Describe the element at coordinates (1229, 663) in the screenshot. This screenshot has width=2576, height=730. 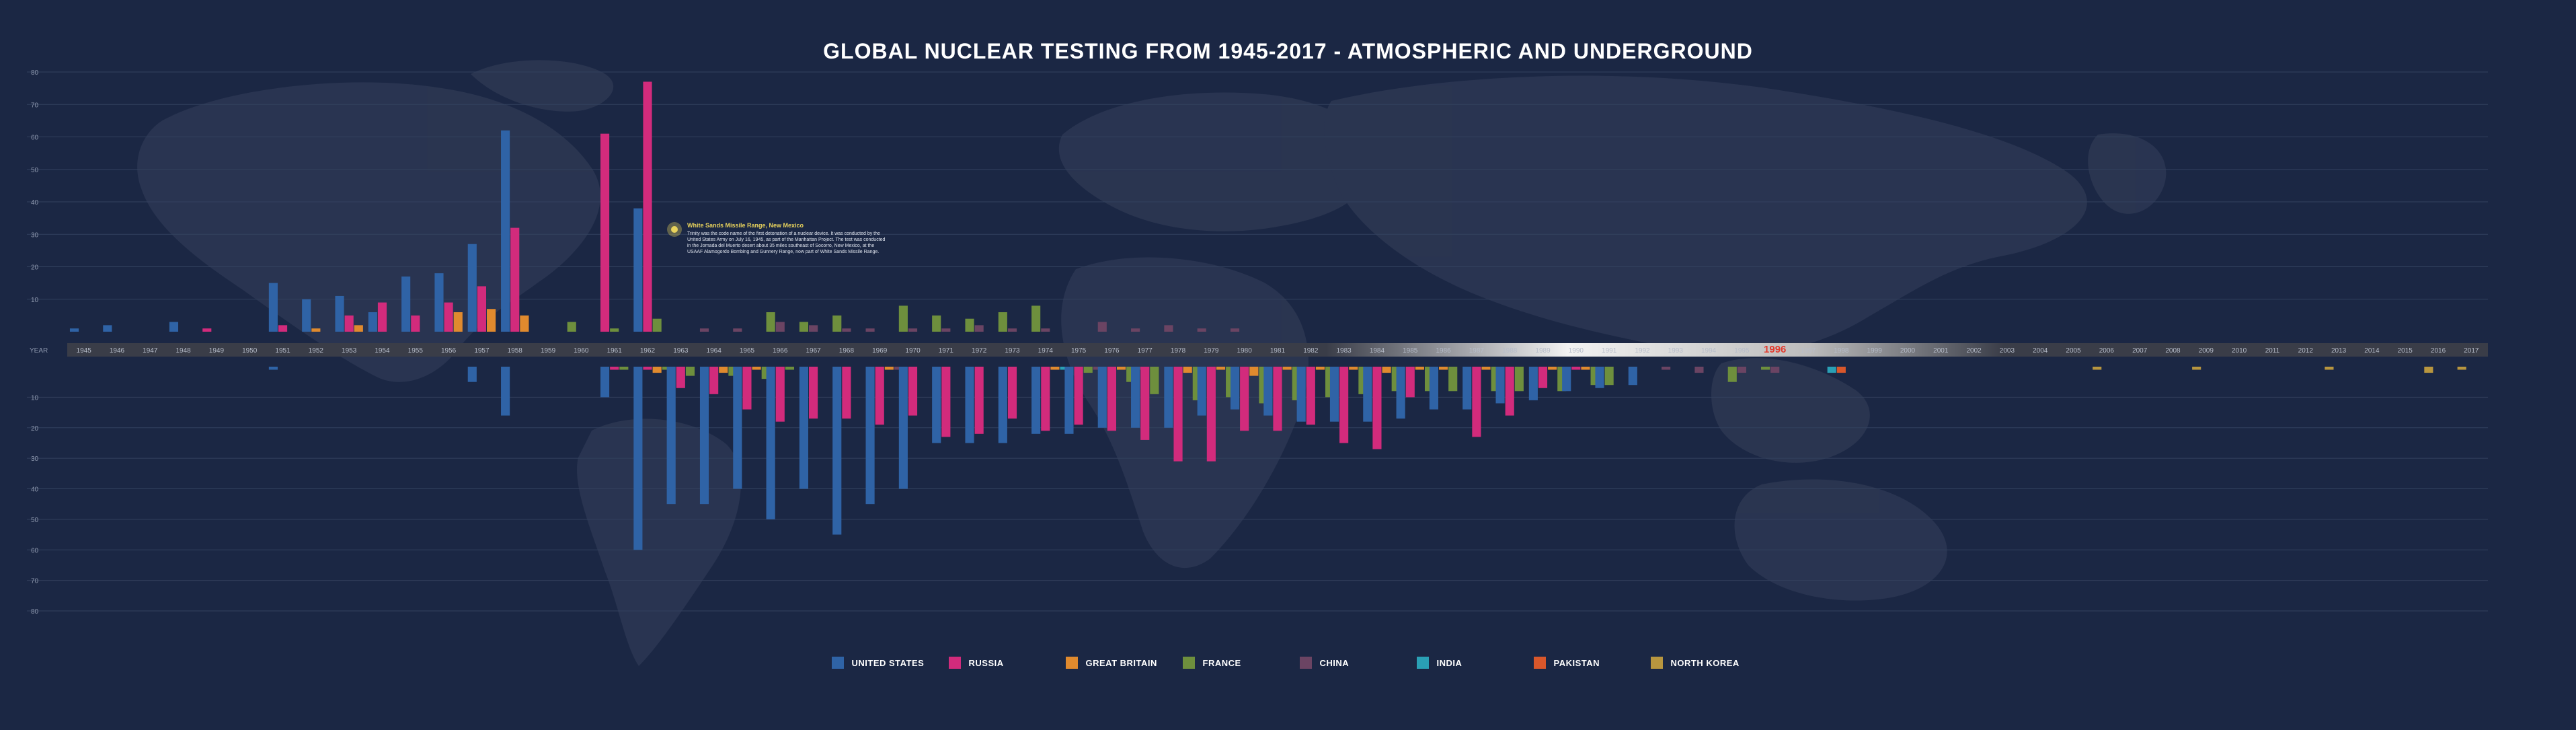
I see `legend-item: FRANCE` at that location.